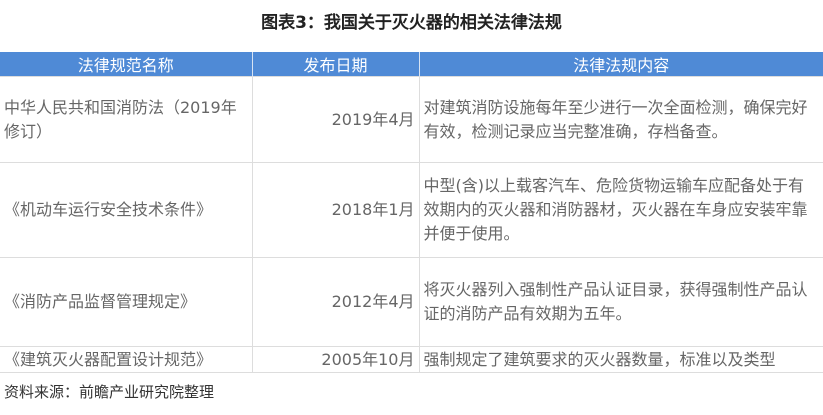  Describe the element at coordinates (126, 64) in the screenshot. I see `header-name: 法律规范名称` at that location.